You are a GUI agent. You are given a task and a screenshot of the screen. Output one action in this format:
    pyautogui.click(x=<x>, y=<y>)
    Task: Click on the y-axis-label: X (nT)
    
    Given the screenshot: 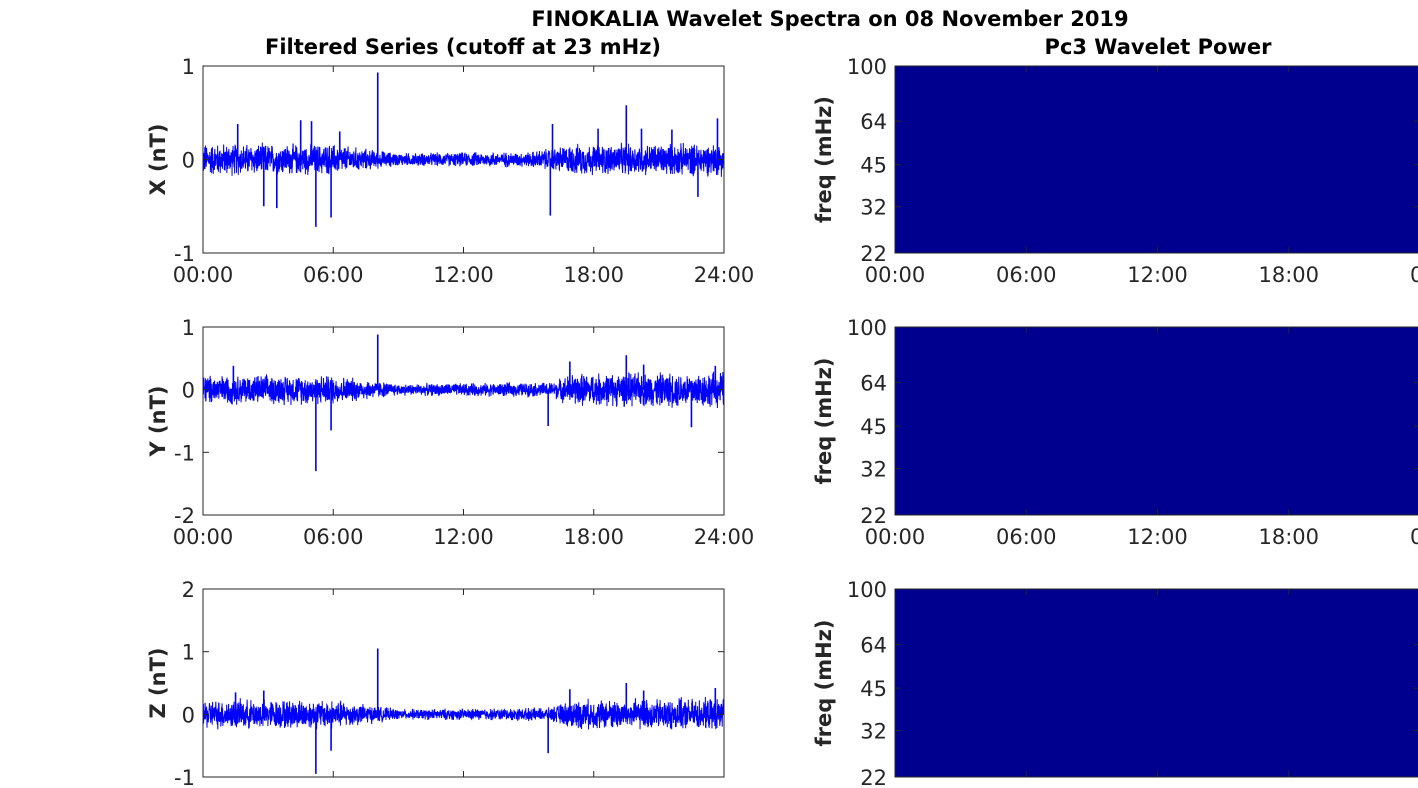 What is the action you would take?
    pyautogui.click(x=158, y=160)
    